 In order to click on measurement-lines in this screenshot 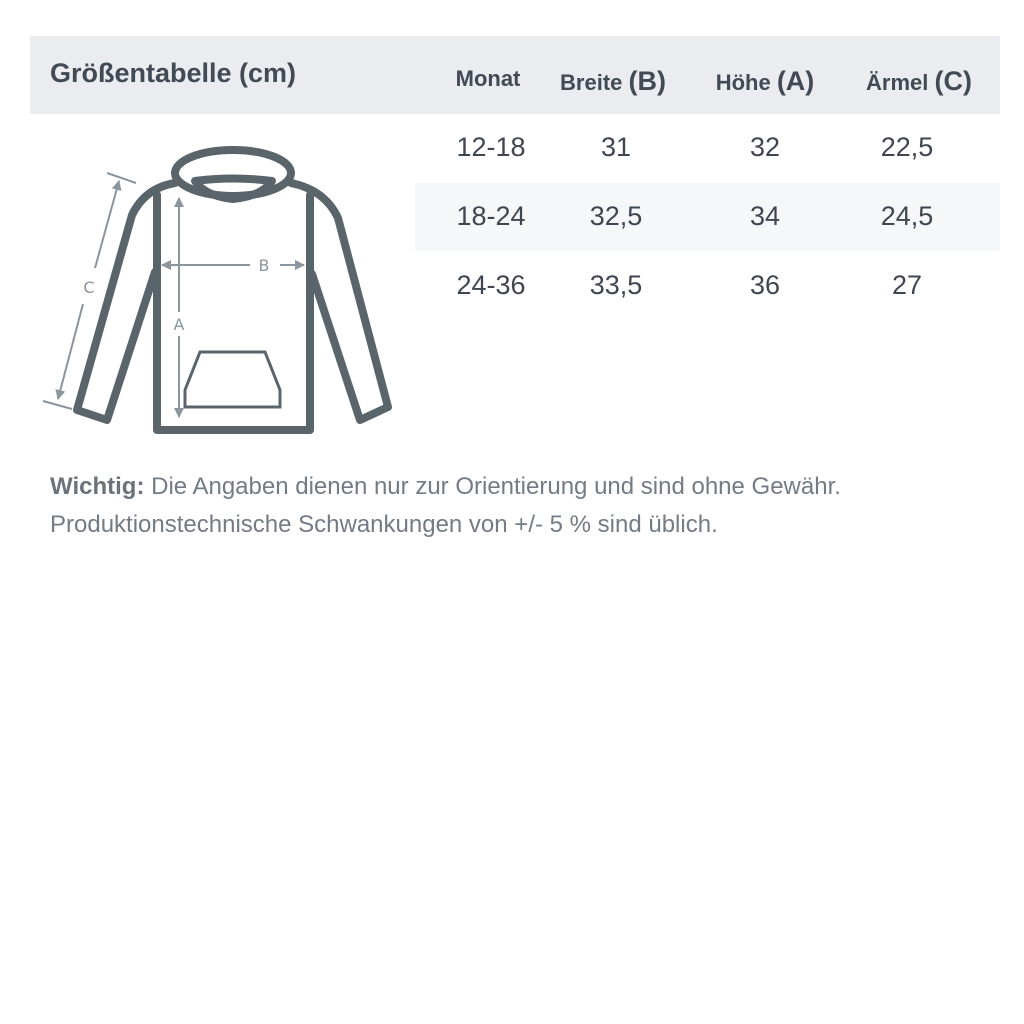, I will do `click(173, 295)`.